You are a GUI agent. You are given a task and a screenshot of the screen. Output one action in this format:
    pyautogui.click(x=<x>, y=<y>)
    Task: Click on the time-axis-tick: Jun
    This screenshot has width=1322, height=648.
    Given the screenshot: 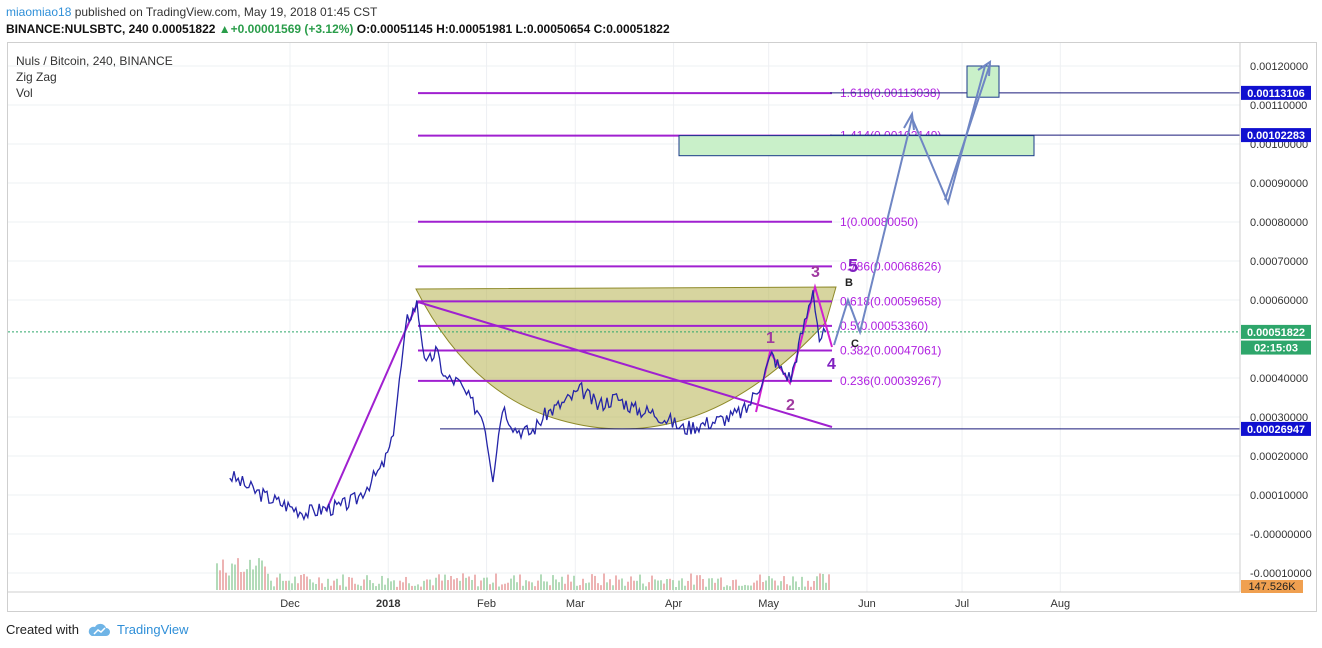 What is the action you would take?
    pyautogui.click(x=867, y=604)
    